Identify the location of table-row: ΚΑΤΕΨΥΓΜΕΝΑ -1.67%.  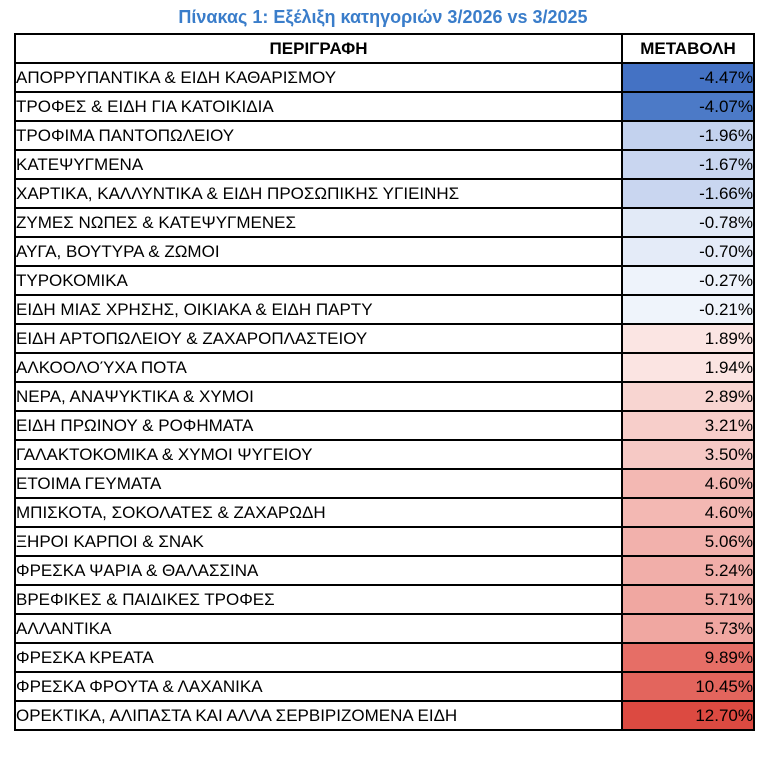
(384, 164).